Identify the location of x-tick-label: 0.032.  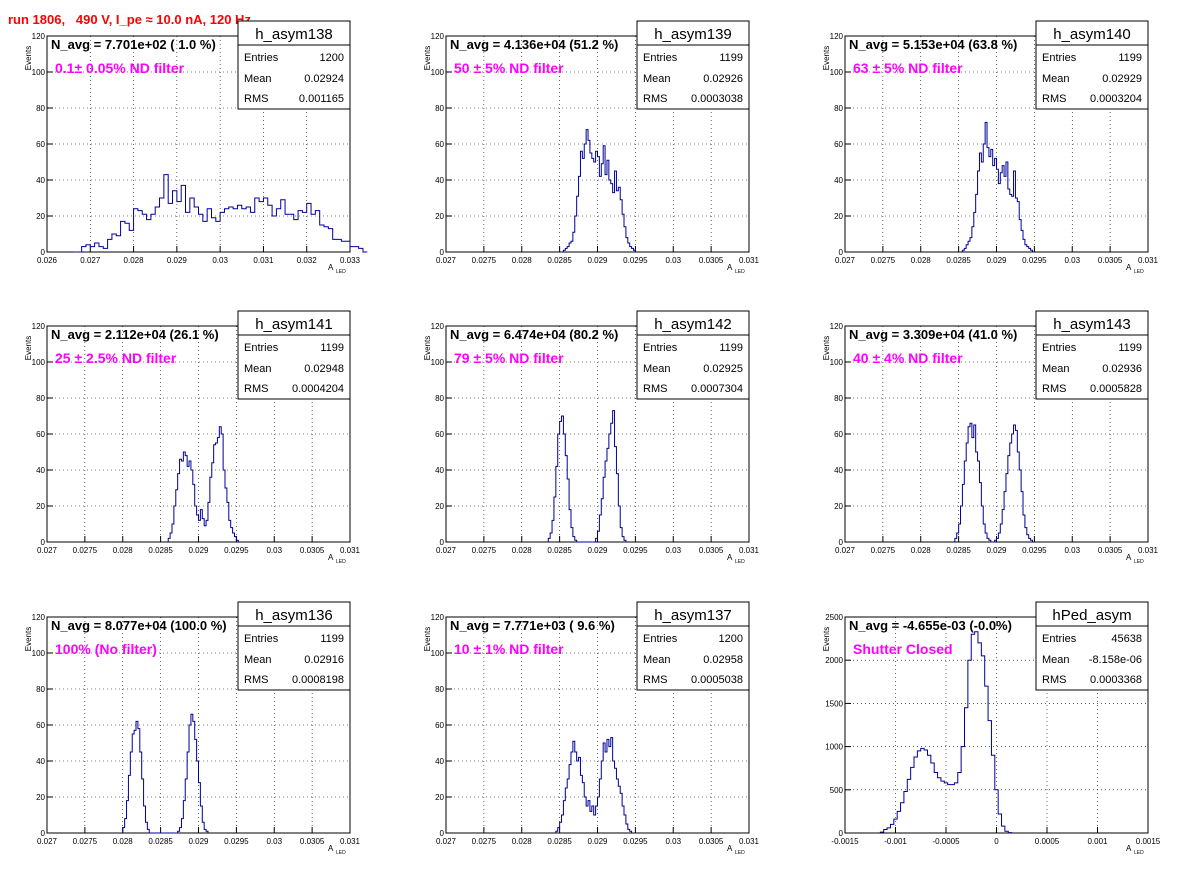
(307, 260).